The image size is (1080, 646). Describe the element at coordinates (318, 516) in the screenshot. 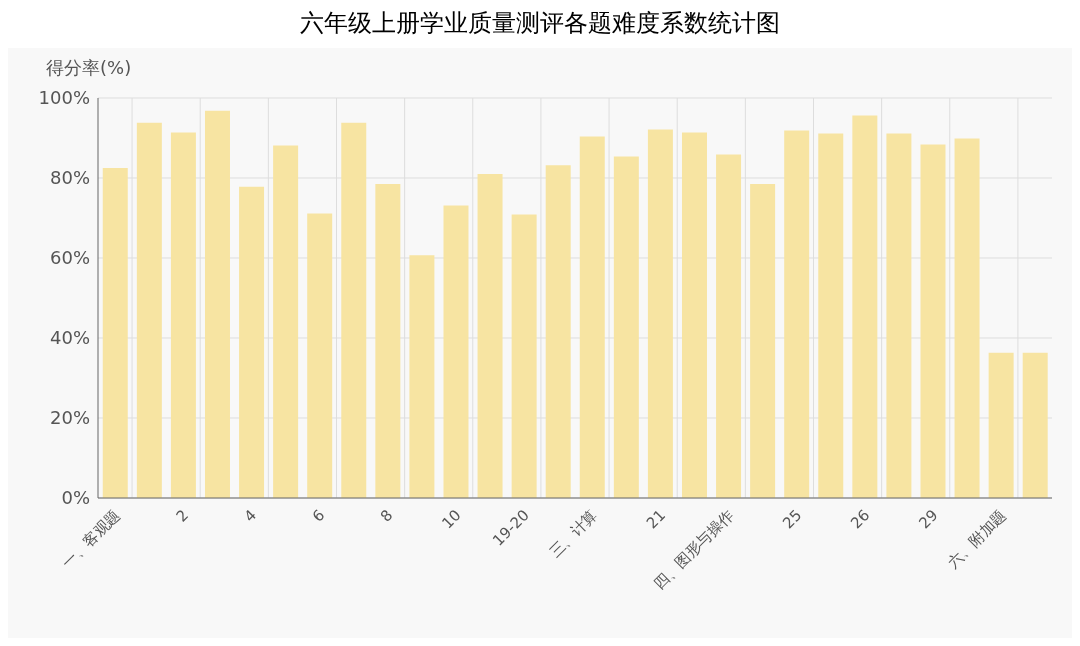

I see `x-tick-label: 6` at that location.